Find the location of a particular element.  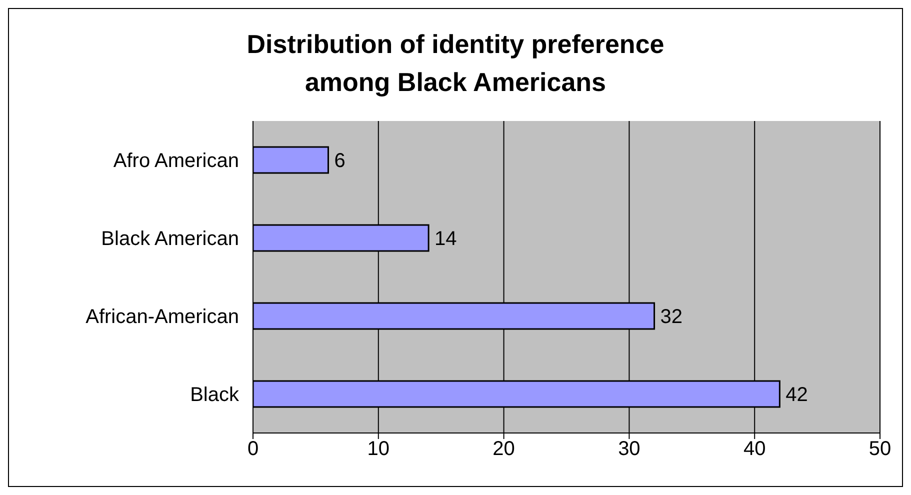

data-label: 6 is located at coordinates (340, 161).